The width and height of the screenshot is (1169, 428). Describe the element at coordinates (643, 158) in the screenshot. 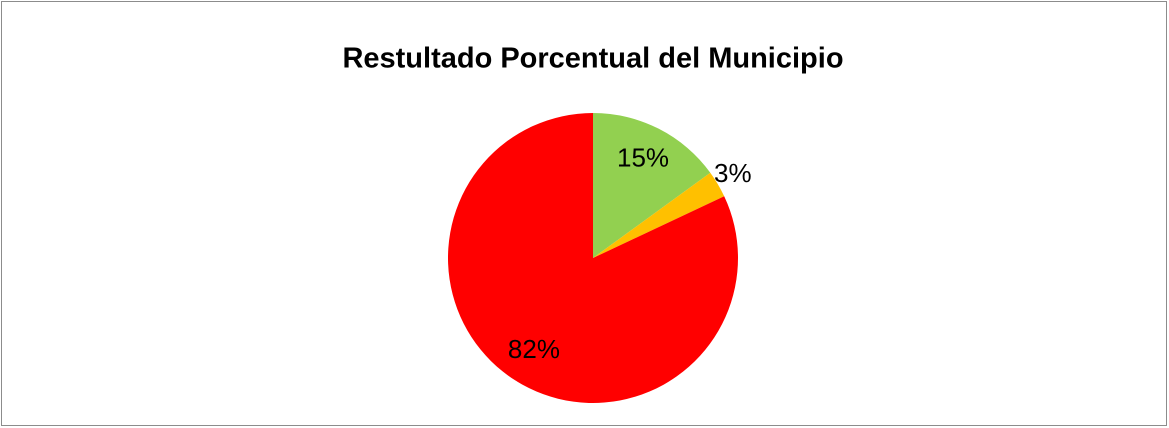

I see `data-label: 15%` at that location.